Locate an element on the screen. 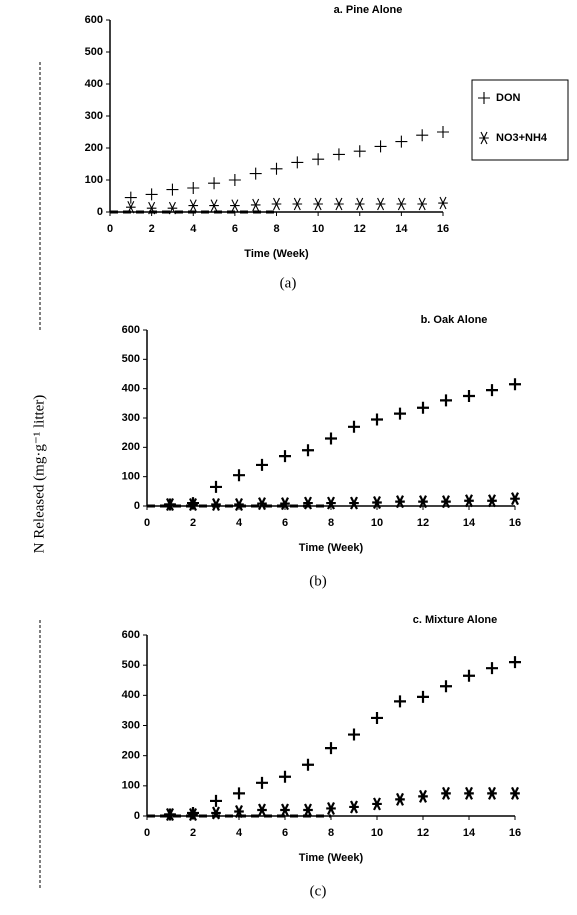  chart-title: c. Mixture Alone is located at coordinates (455, 620).